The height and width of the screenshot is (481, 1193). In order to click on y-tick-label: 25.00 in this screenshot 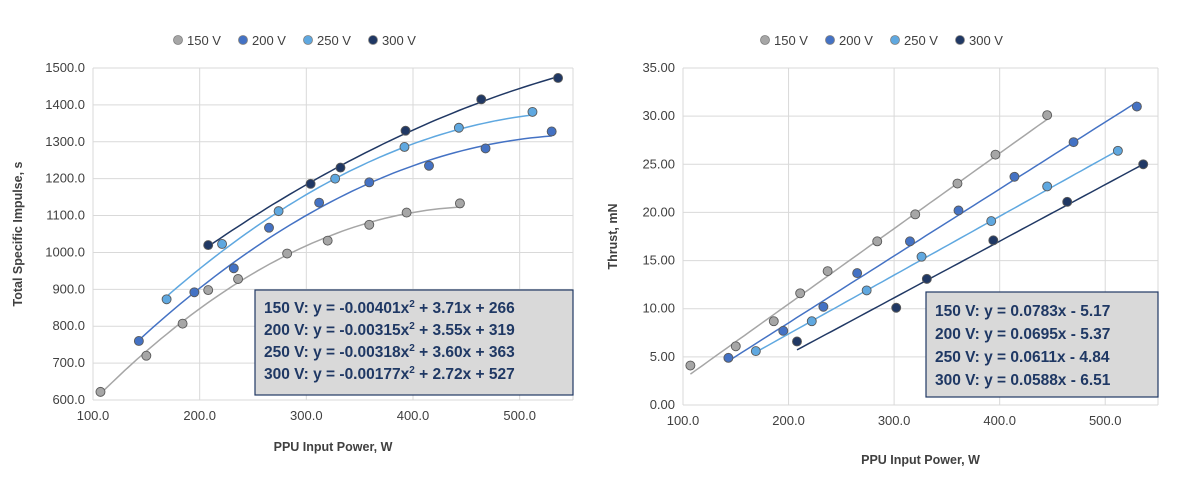, I will do `click(658, 163)`.